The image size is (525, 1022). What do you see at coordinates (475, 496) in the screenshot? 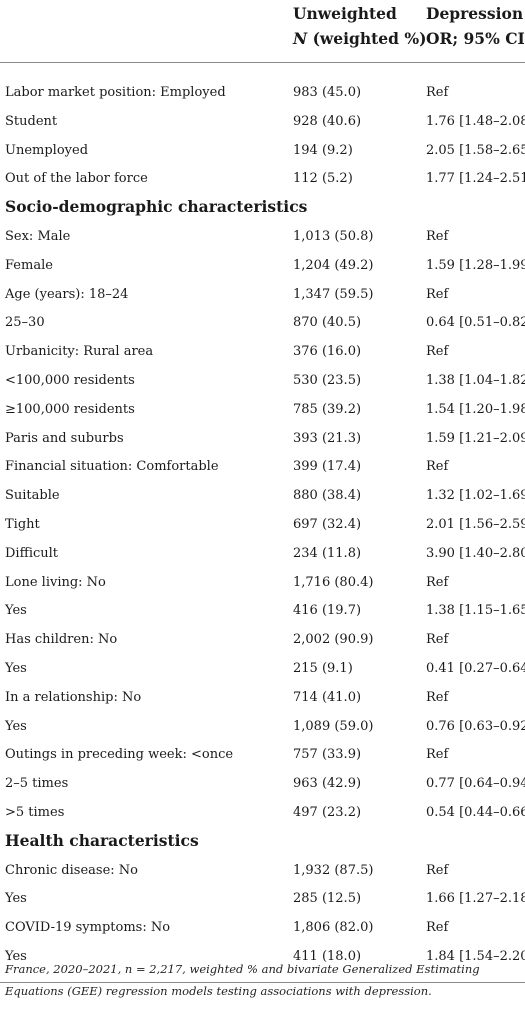
I see `row-odds-ratio: 1.32 [1.02–1.69]` at bounding box center [475, 496].